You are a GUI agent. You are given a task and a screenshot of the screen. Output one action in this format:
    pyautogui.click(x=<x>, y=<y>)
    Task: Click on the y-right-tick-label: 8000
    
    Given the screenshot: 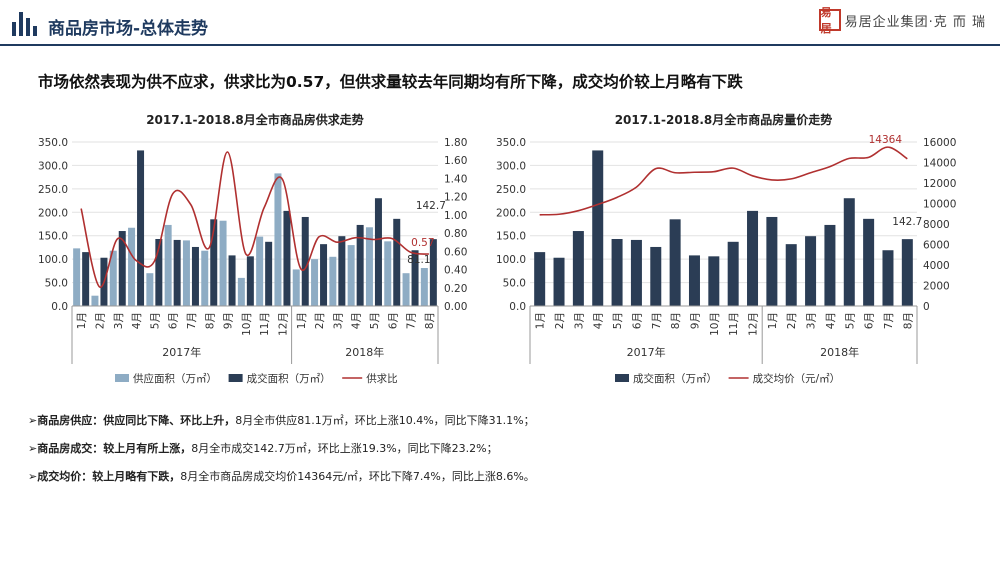 What is the action you would take?
    pyautogui.click(x=936, y=225)
    